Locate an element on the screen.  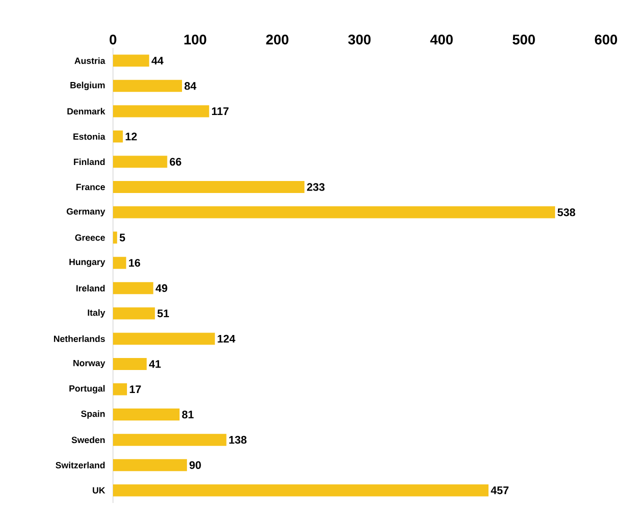
y-tick-label: Spain is located at coordinates (93, 414).